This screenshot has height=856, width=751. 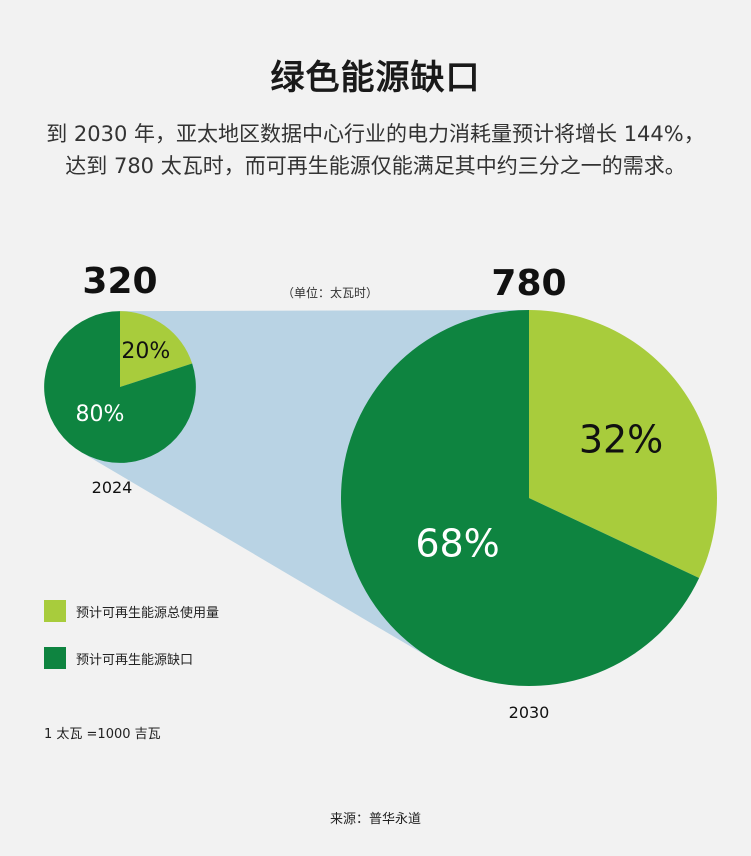 I want to click on legend-swatch-light-green, so click(x=55, y=611).